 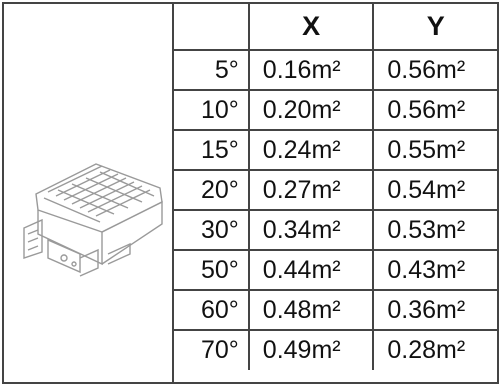 I want to click on x-cell: 0.20m², so click(x=311, y=110).